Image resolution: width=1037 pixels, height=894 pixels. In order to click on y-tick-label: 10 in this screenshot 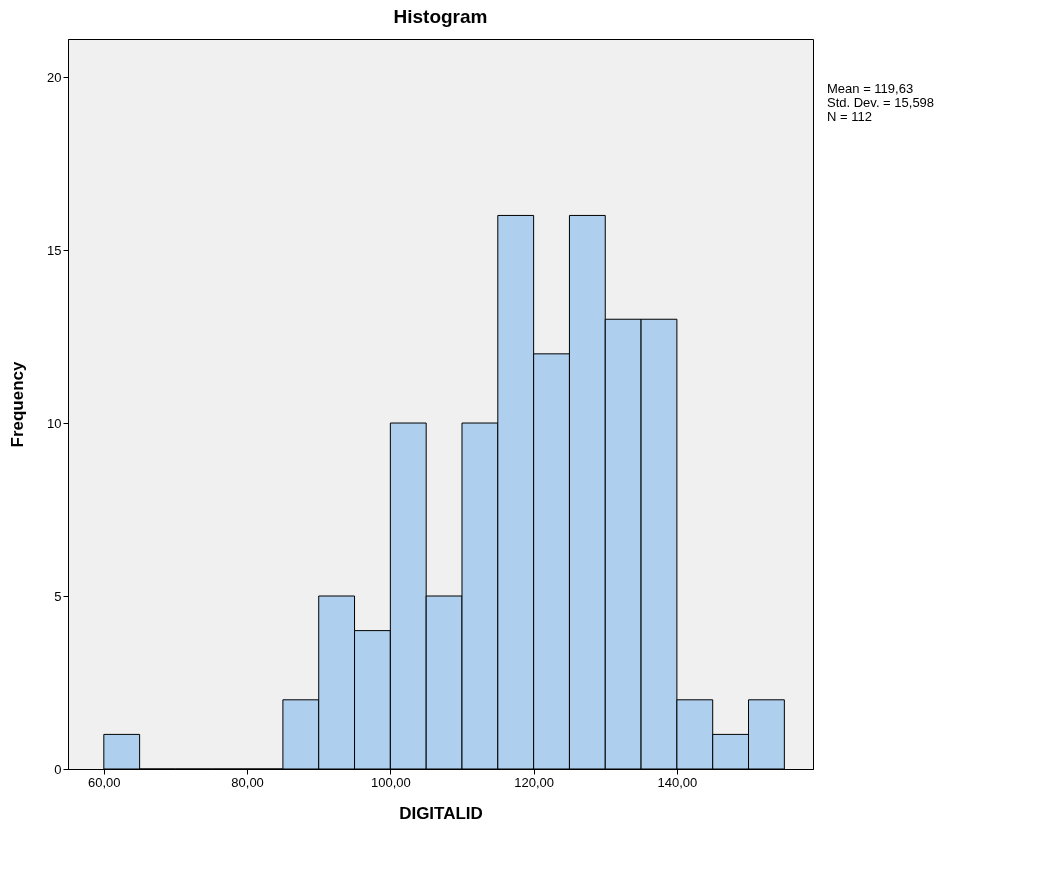, I will do `click(54, 423)`.